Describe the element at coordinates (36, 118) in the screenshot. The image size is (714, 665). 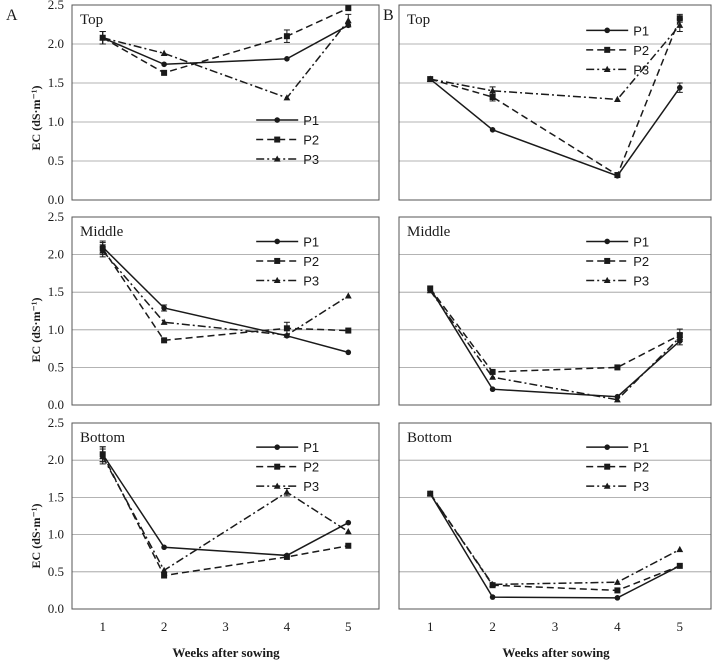
I see `y-axis-label-top: EC (dS·m⁻¹)` at that location.